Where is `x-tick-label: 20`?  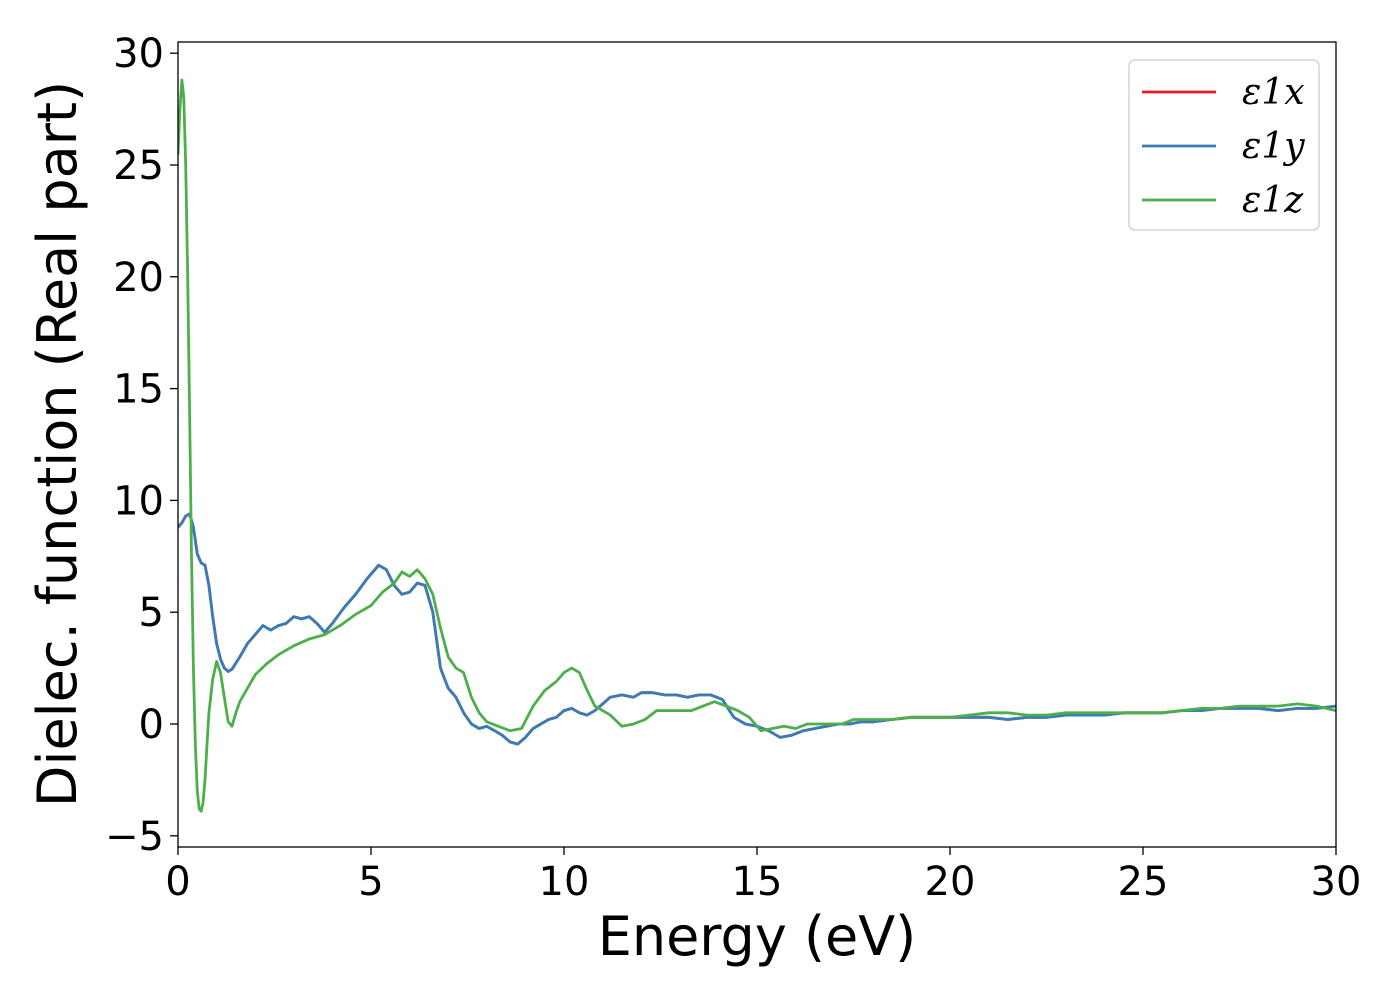
x-tick-label: 20 is located at coordinates (950, 882).